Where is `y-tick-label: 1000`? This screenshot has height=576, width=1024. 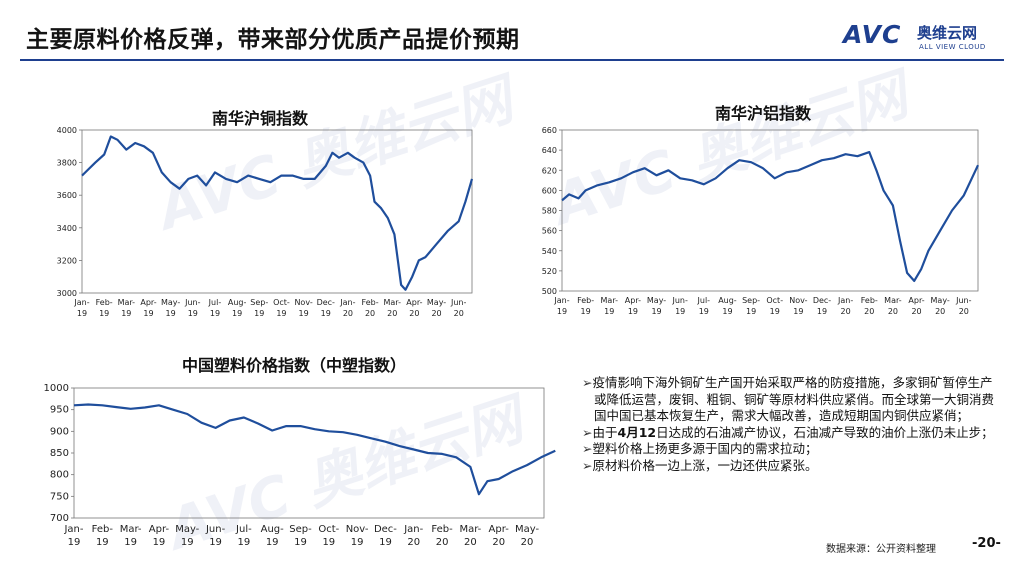 y-tick-label: 1000 is located at coordinates (56, 388).